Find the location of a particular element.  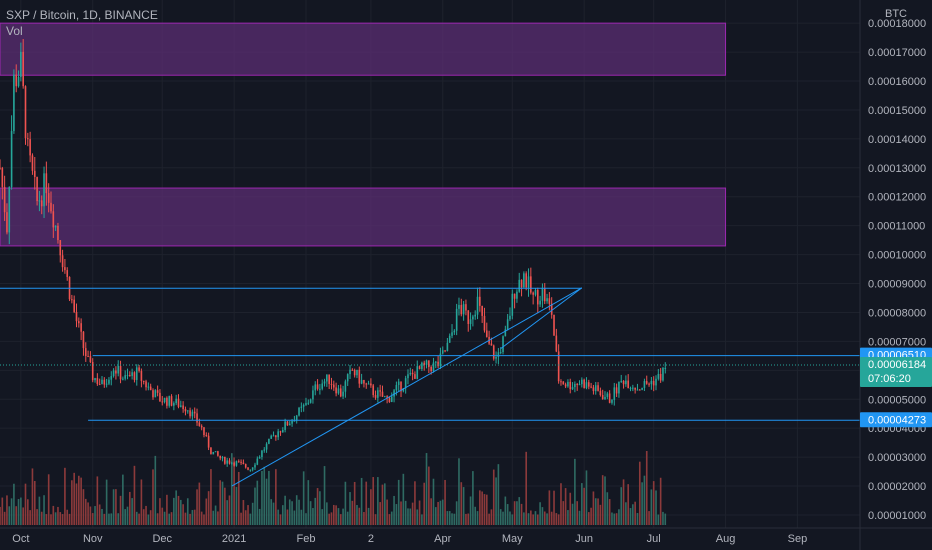

x-tick-label: 2 is located at coordinates (371, 539).